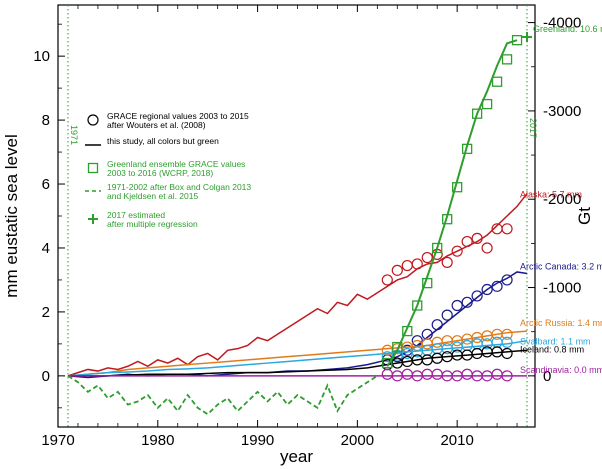 This screenshot has width=602, height=469. Describe the element at coordinates (296, 456) in the screenshot. I see `x-axis-title: year` at that location.